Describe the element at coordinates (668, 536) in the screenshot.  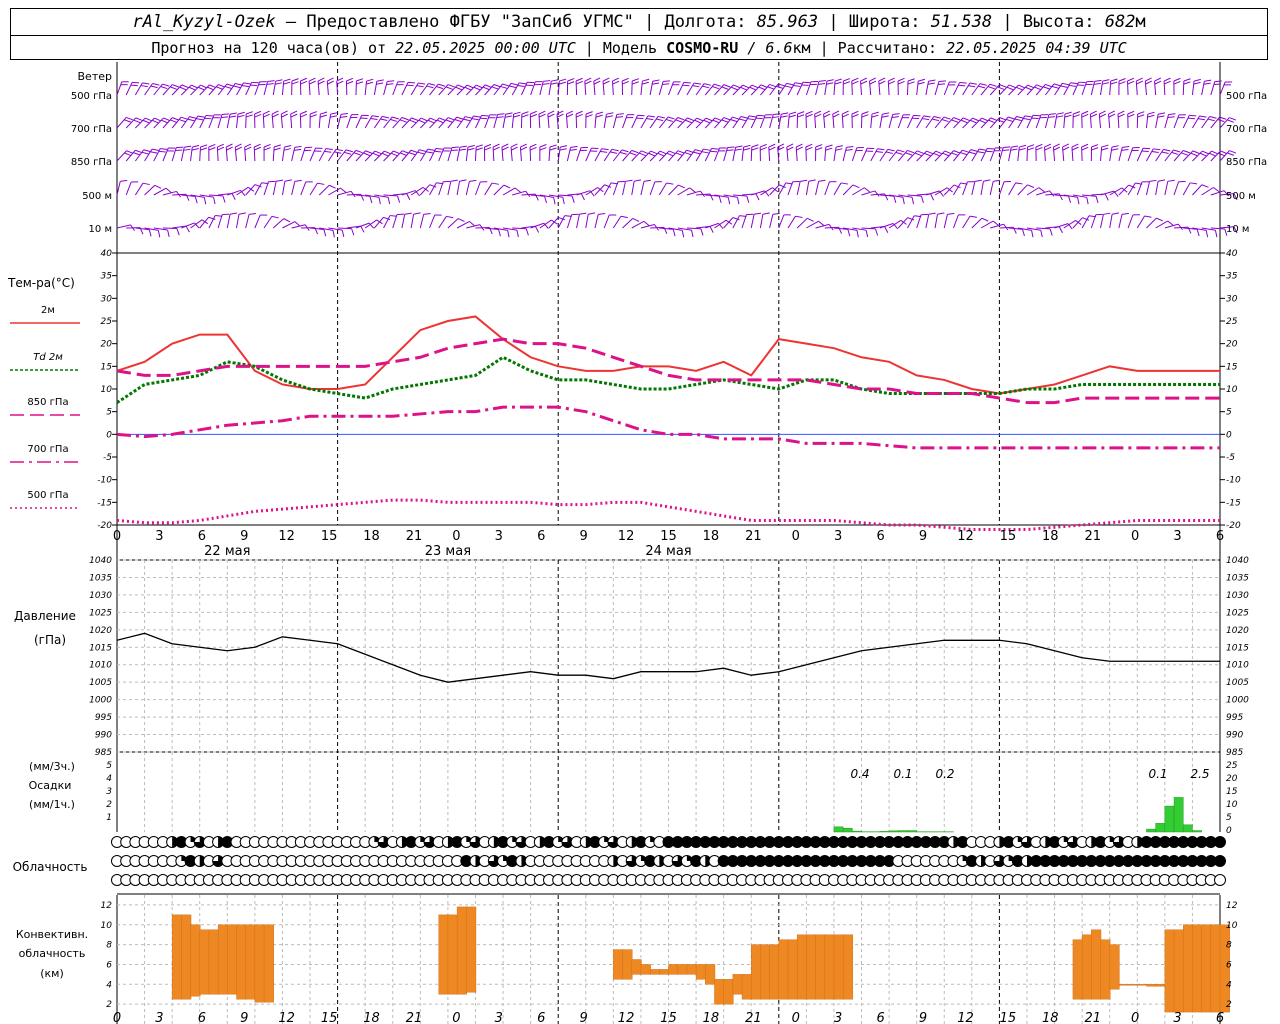
I see `hour-tick-label: 15` at that location.